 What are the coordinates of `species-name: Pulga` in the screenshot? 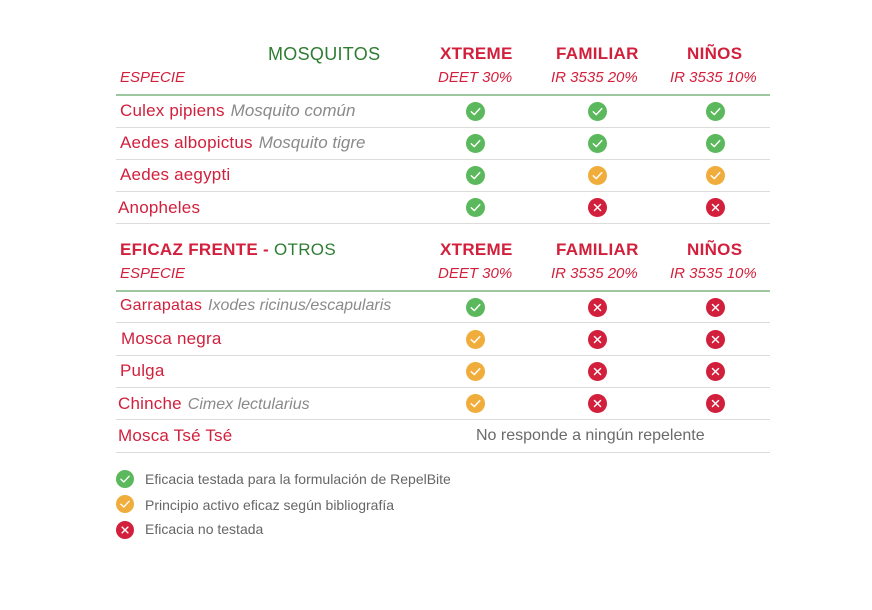 It's located at (142, 370).